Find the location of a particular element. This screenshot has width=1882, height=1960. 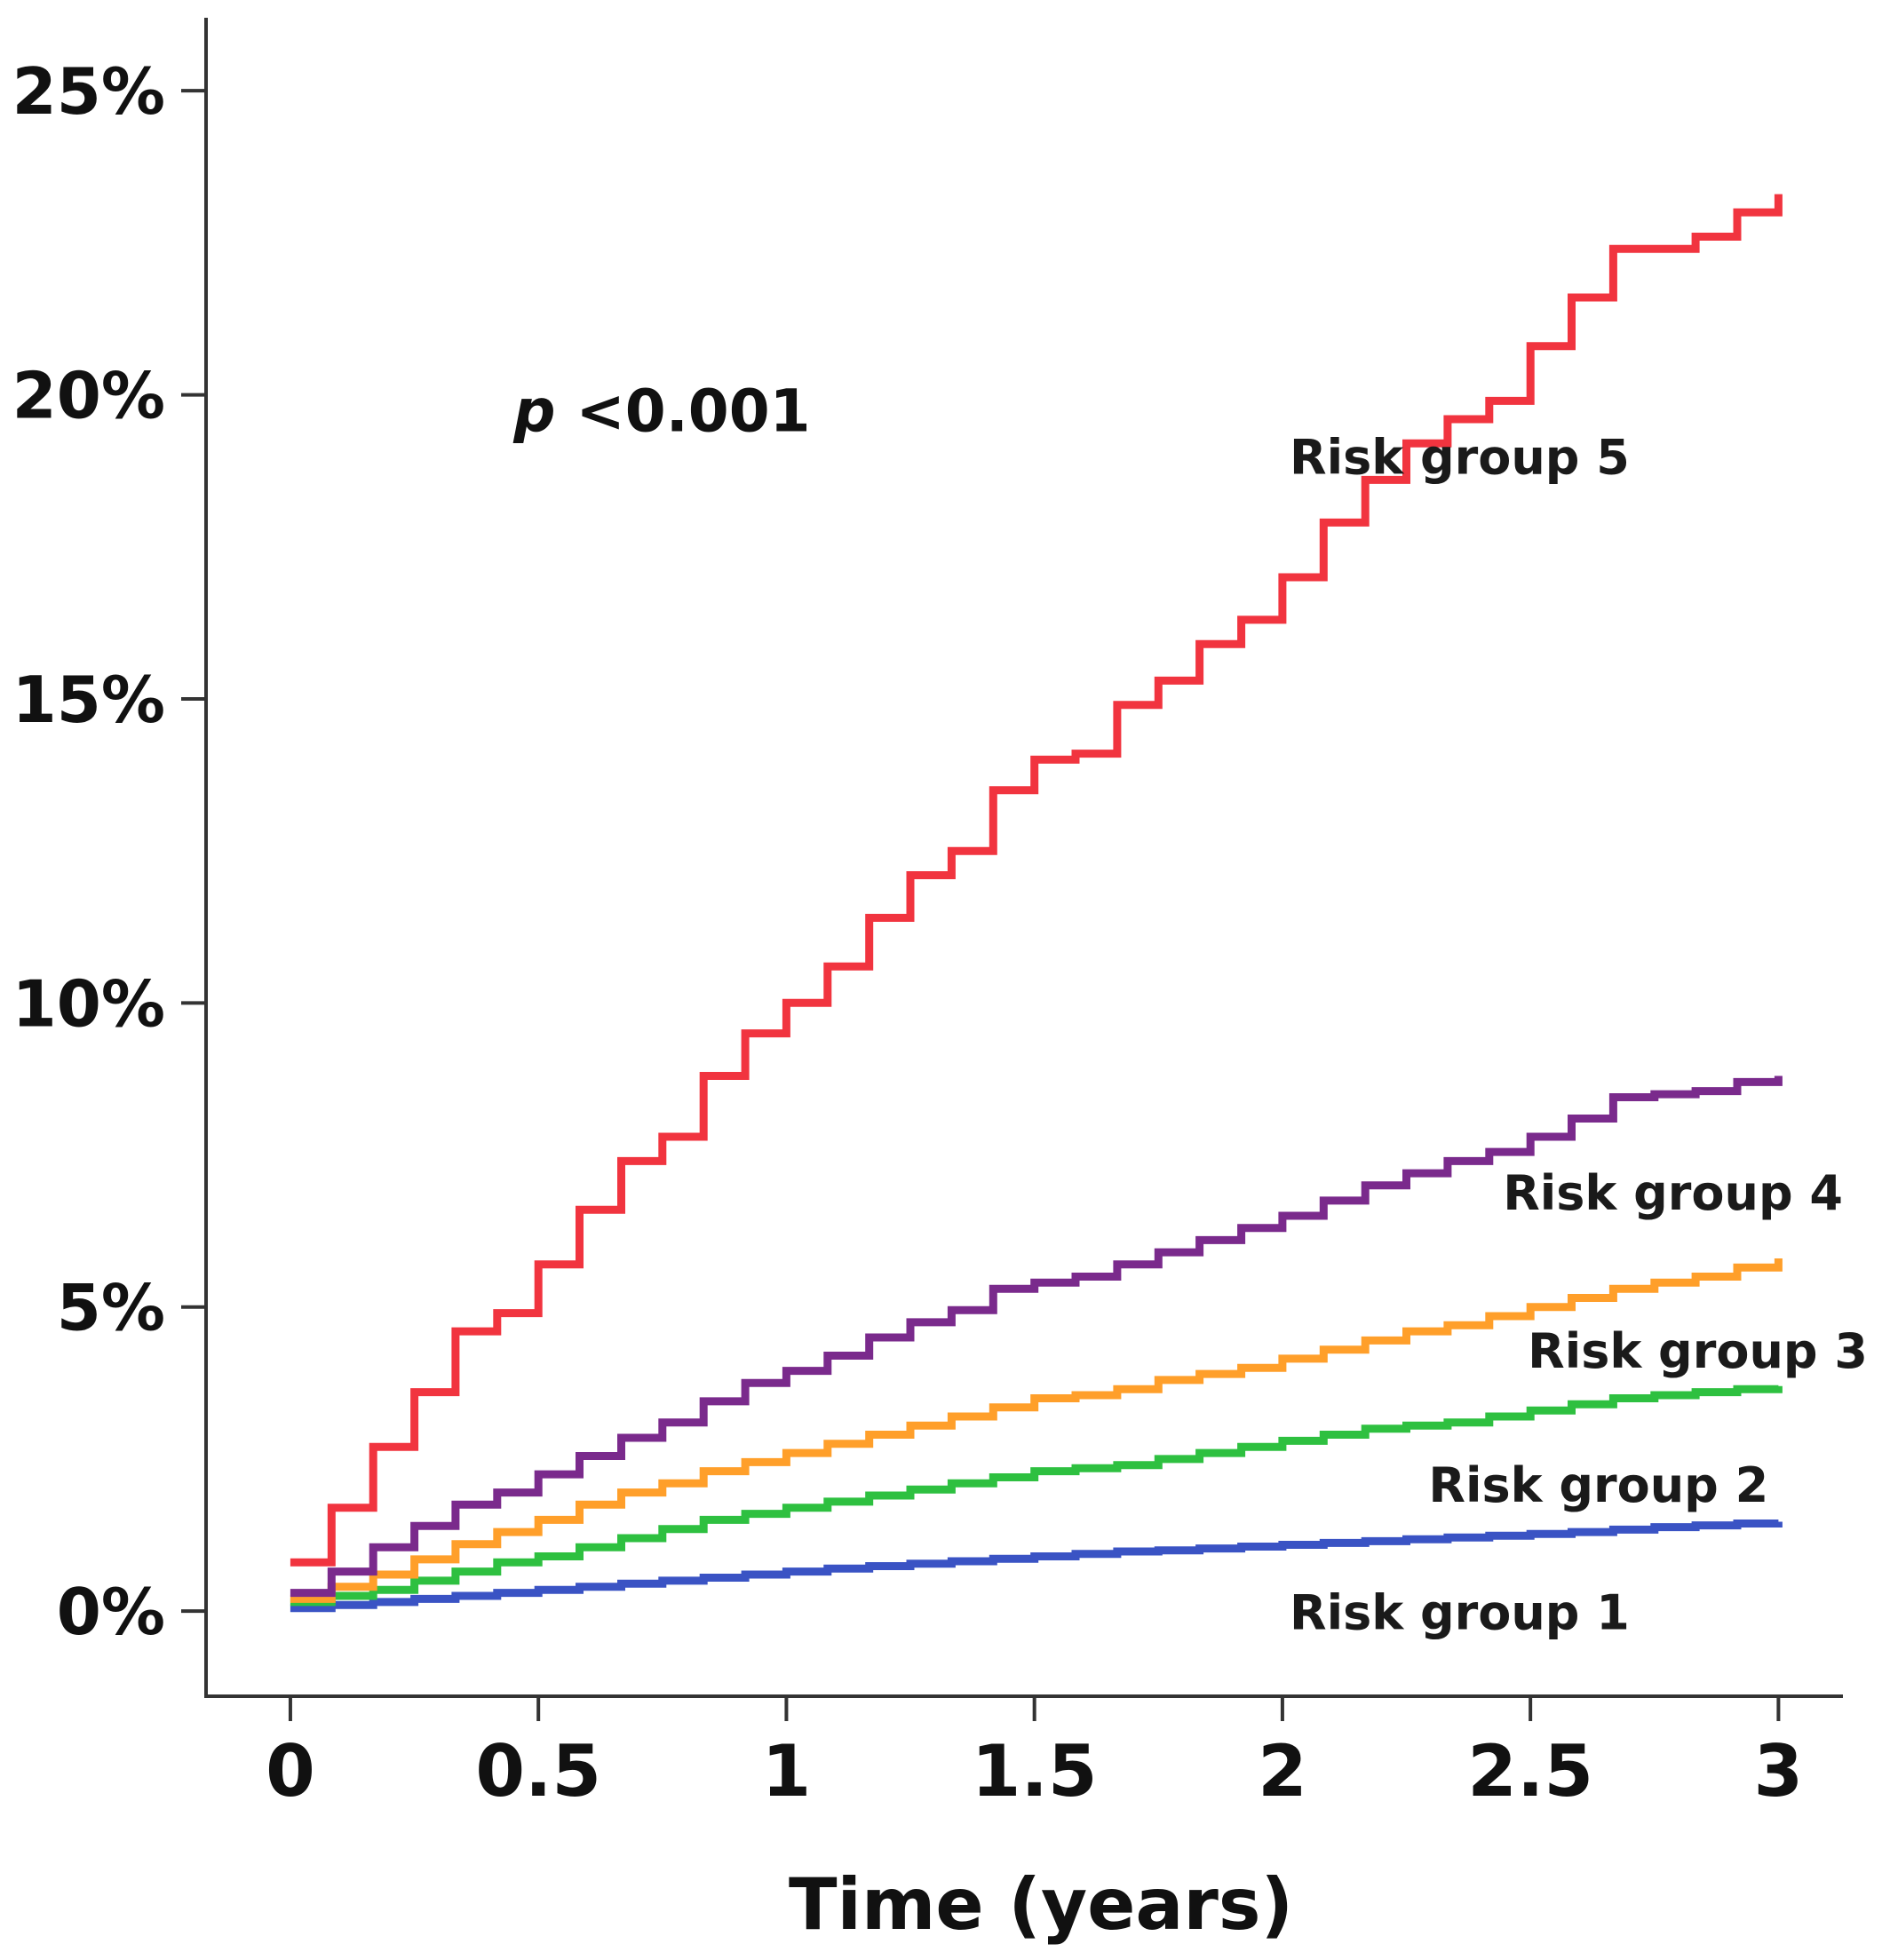

y-tick-label: 20% is located at coordinates (88, 396).